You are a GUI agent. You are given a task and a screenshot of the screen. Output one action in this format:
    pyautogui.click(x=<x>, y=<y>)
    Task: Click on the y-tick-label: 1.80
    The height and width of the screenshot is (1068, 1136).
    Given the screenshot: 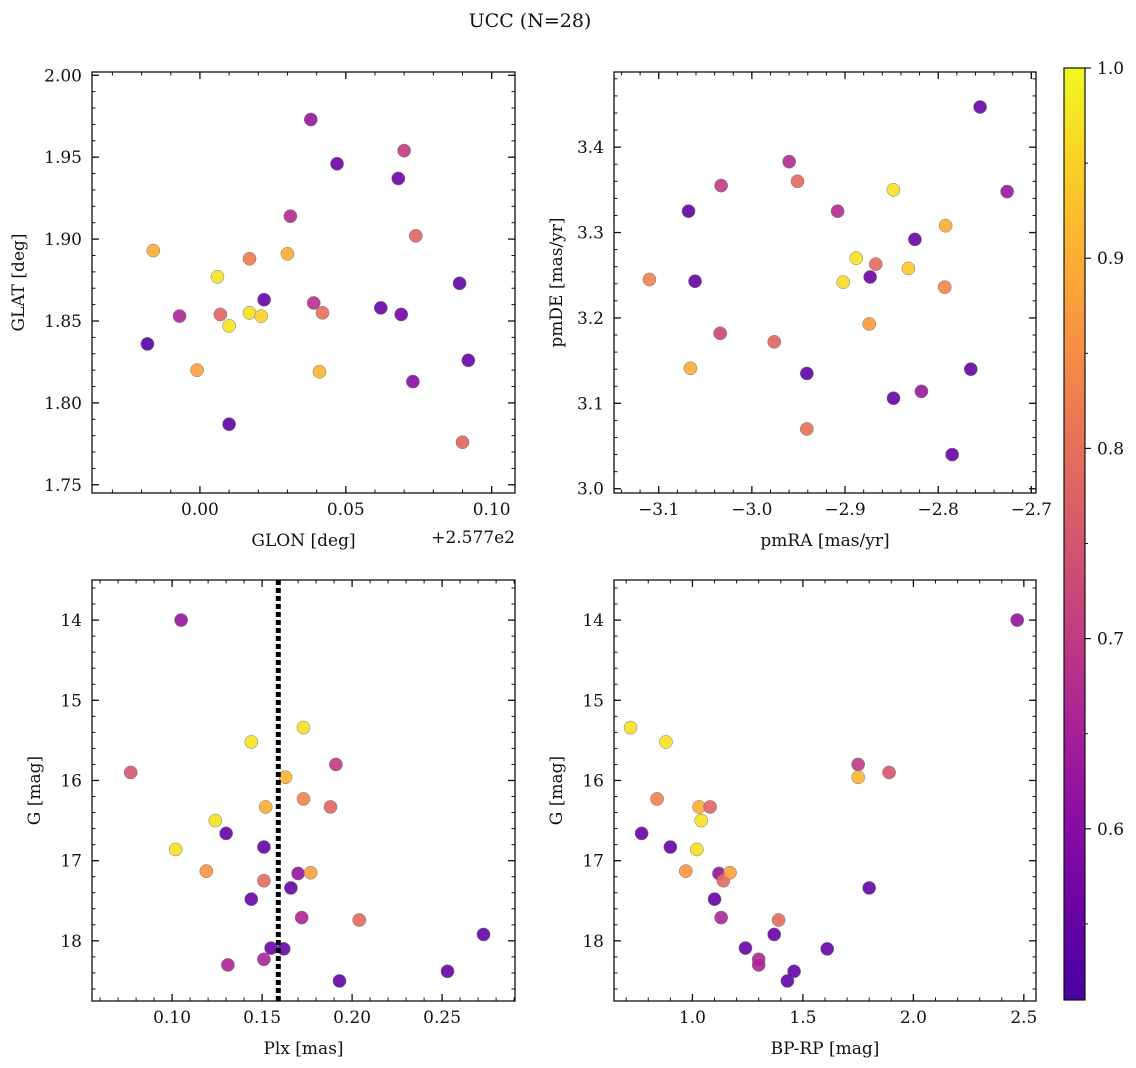 What is the action you would take?
    pyautogui.click(x=63, y=404)
    